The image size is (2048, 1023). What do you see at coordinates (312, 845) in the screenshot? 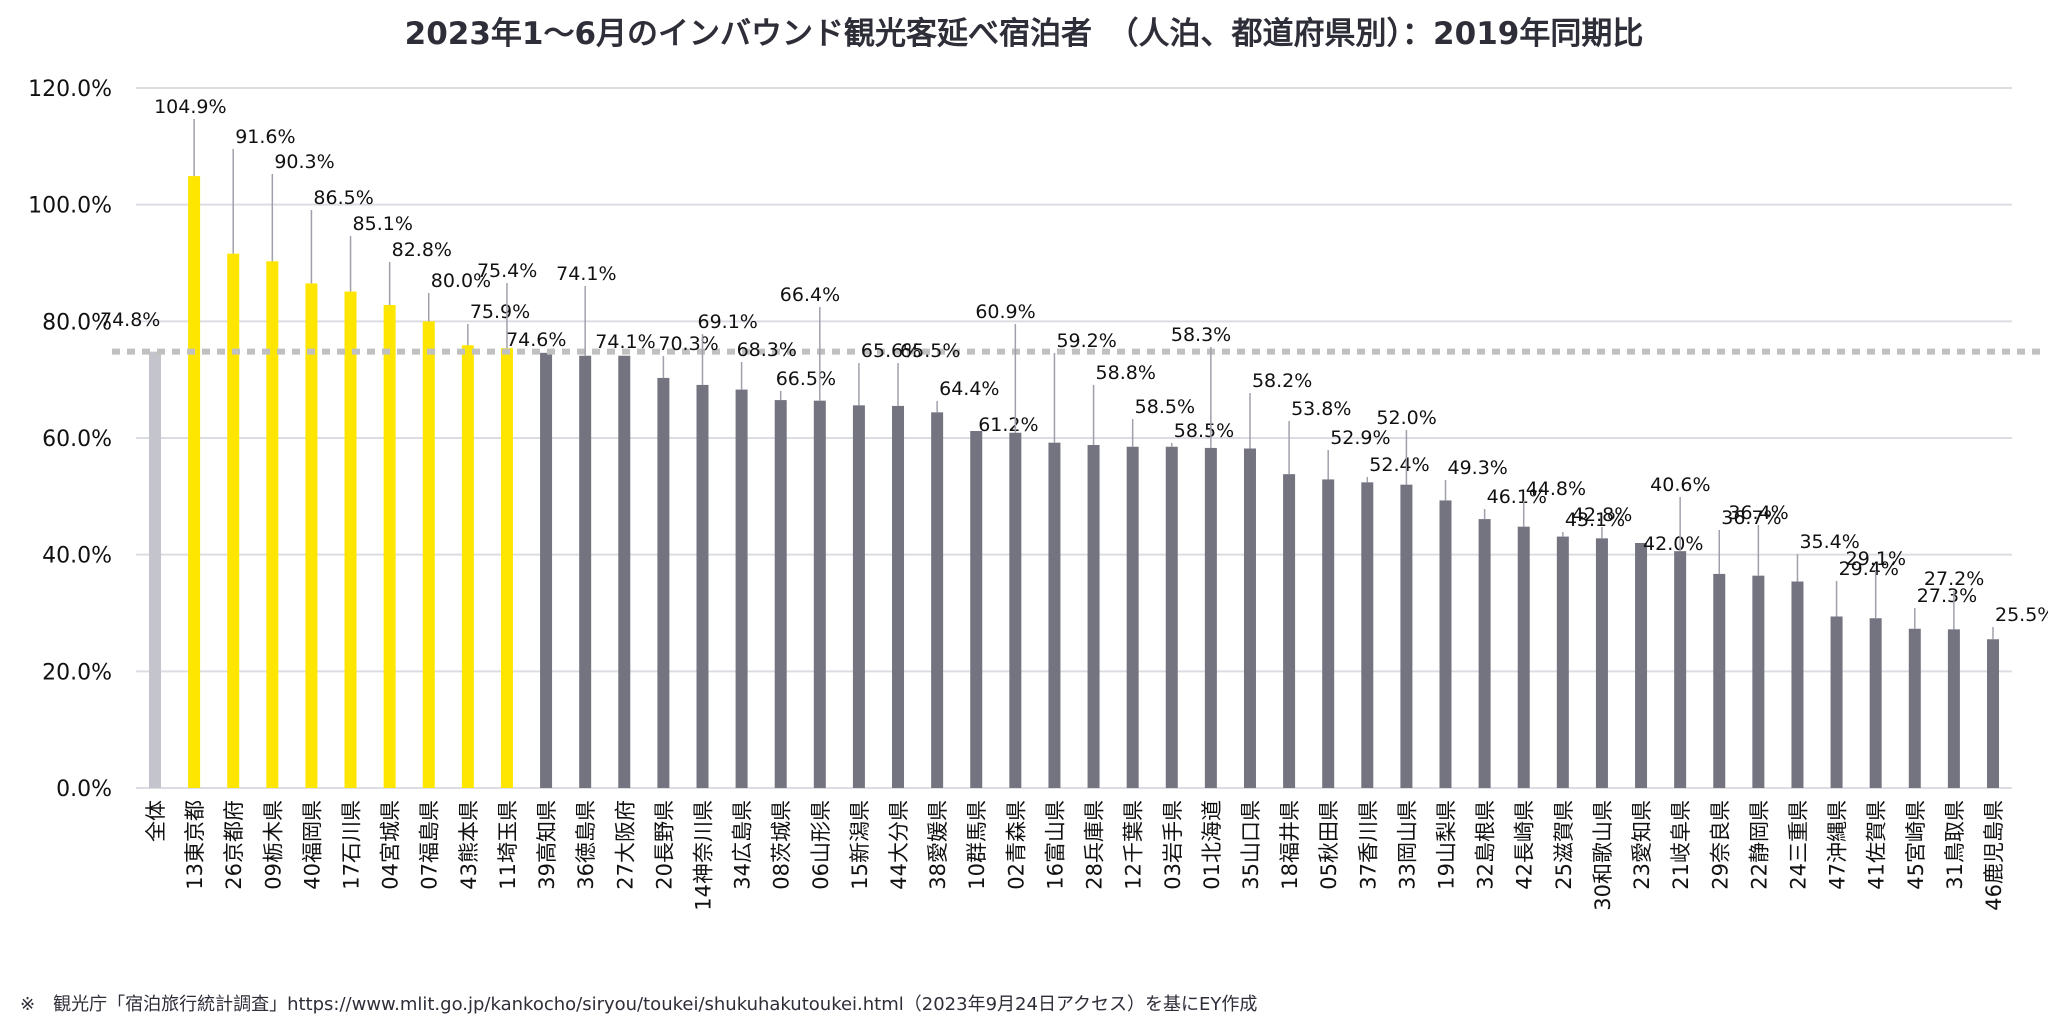
I see `x-tick-label: 40福岡県` at bounding box center [312, 845].